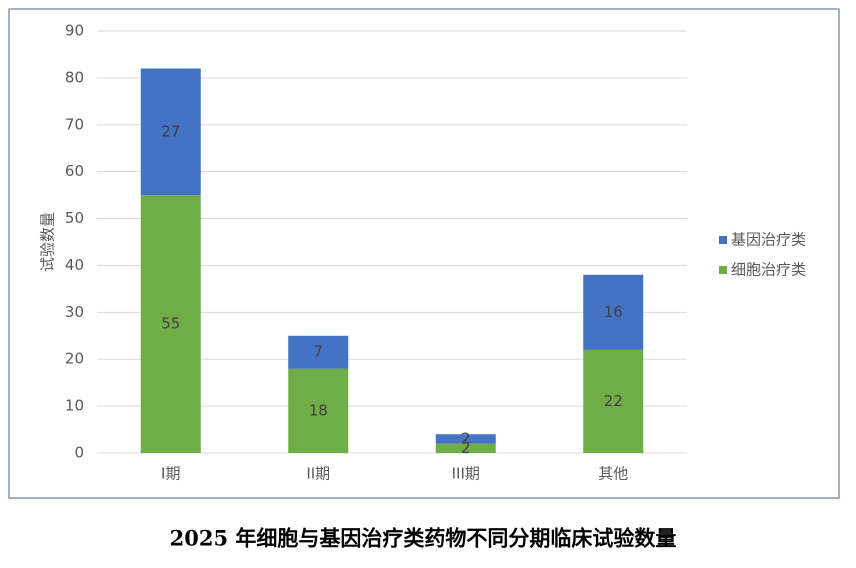 The image size is (856, 568). I want to click on data-label: 22, so click(613, 401).